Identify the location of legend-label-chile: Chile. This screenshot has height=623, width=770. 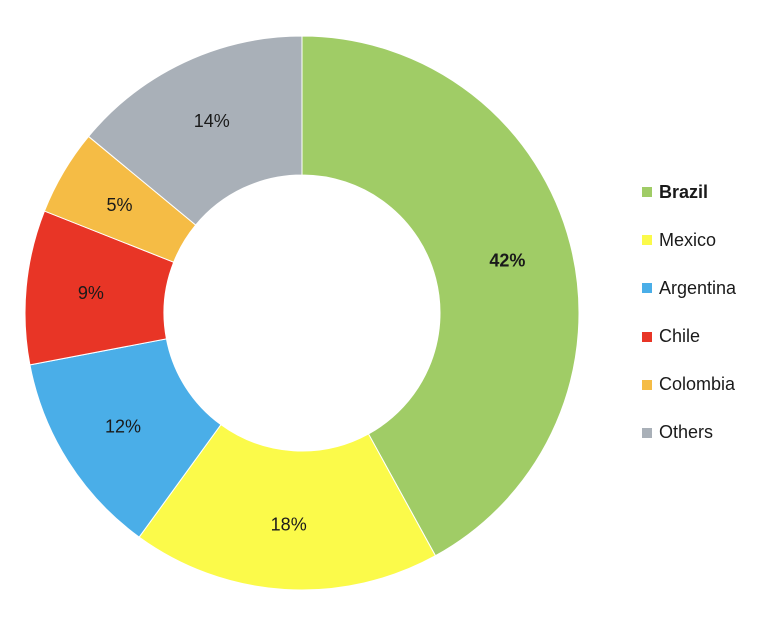
(680, 336).